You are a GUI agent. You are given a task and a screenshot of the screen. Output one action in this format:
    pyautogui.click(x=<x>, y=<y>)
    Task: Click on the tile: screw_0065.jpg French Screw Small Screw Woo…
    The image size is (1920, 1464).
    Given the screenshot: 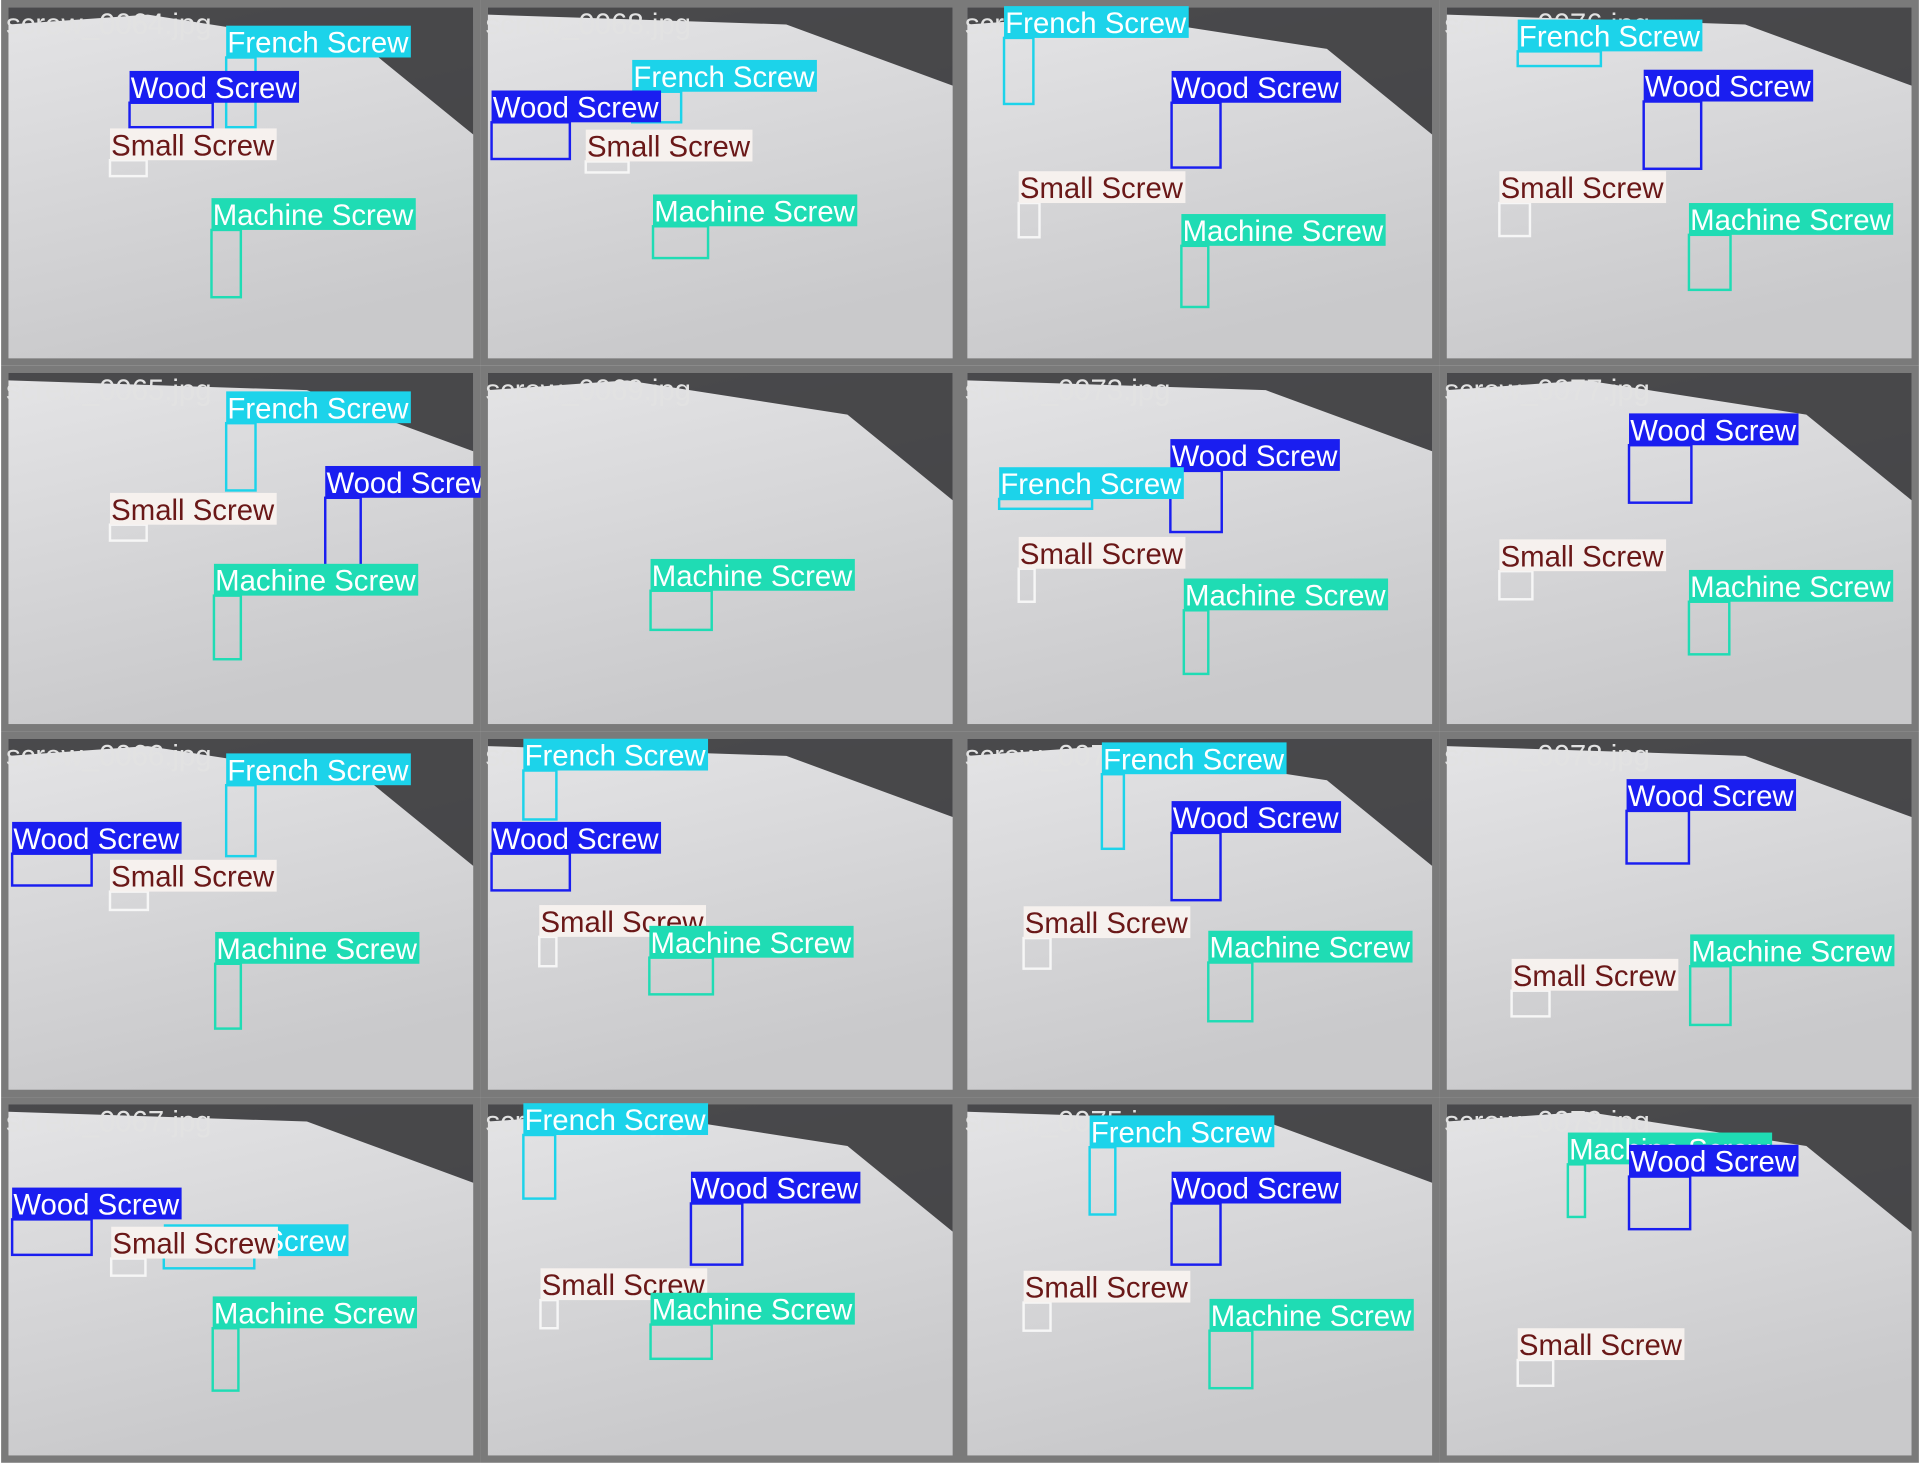 What is the action you would take?
    pyautogui.click(x=248, y=548)
    